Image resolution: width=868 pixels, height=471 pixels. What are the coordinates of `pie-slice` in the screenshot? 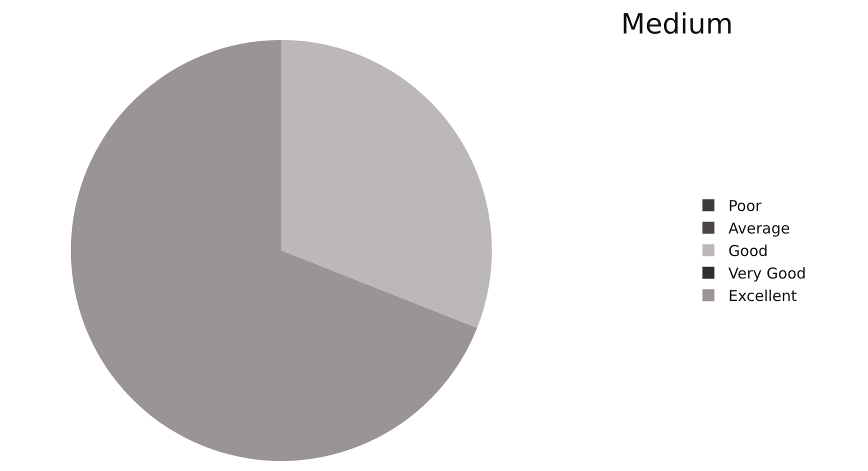 It's located at (386, 184).